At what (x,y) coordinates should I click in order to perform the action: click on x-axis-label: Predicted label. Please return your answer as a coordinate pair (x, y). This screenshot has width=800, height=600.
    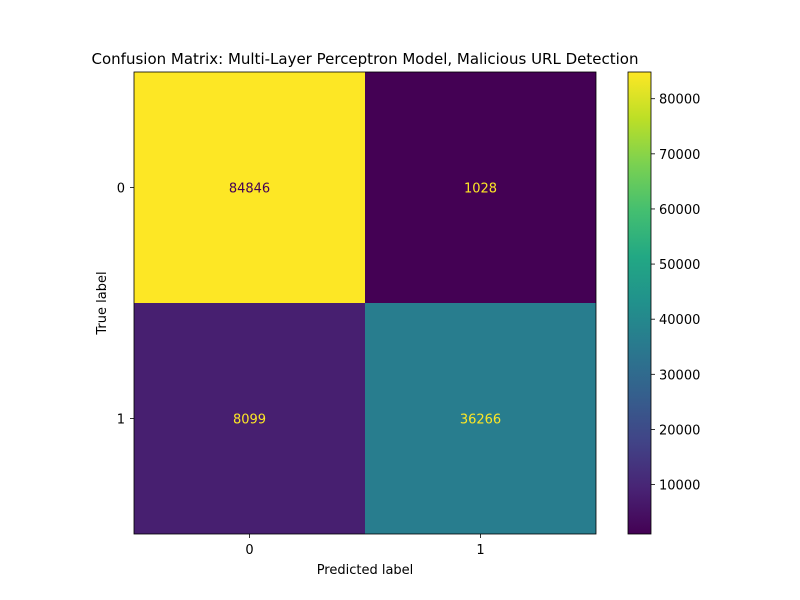
    Looking at the image, I should click on (365, 570).